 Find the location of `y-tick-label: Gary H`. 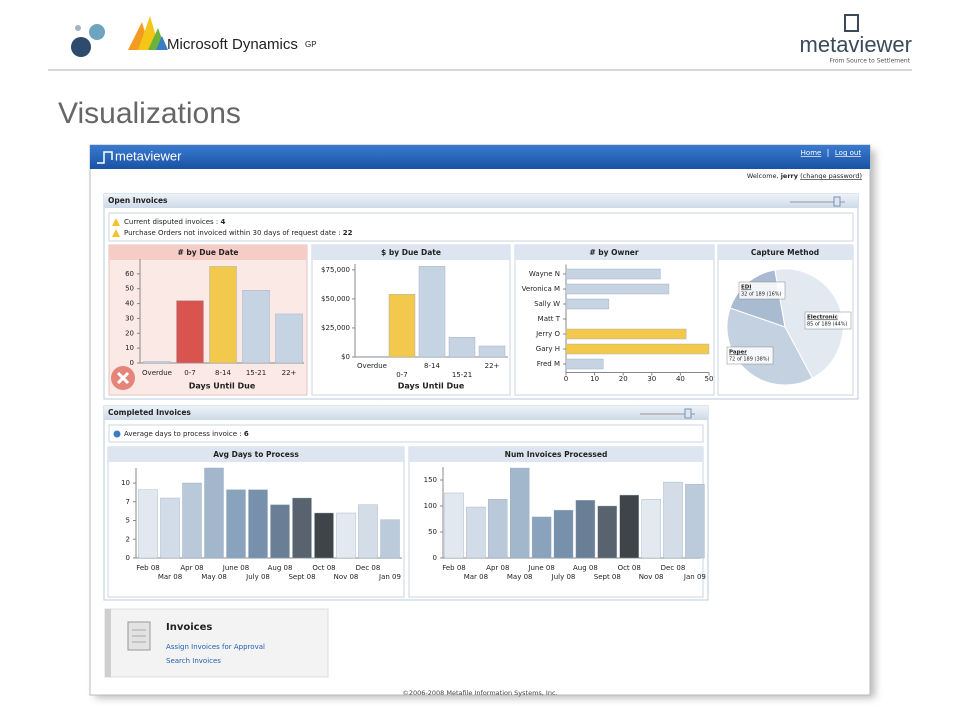

y-tick-label: Gary H is located at coordinates (548, 349).